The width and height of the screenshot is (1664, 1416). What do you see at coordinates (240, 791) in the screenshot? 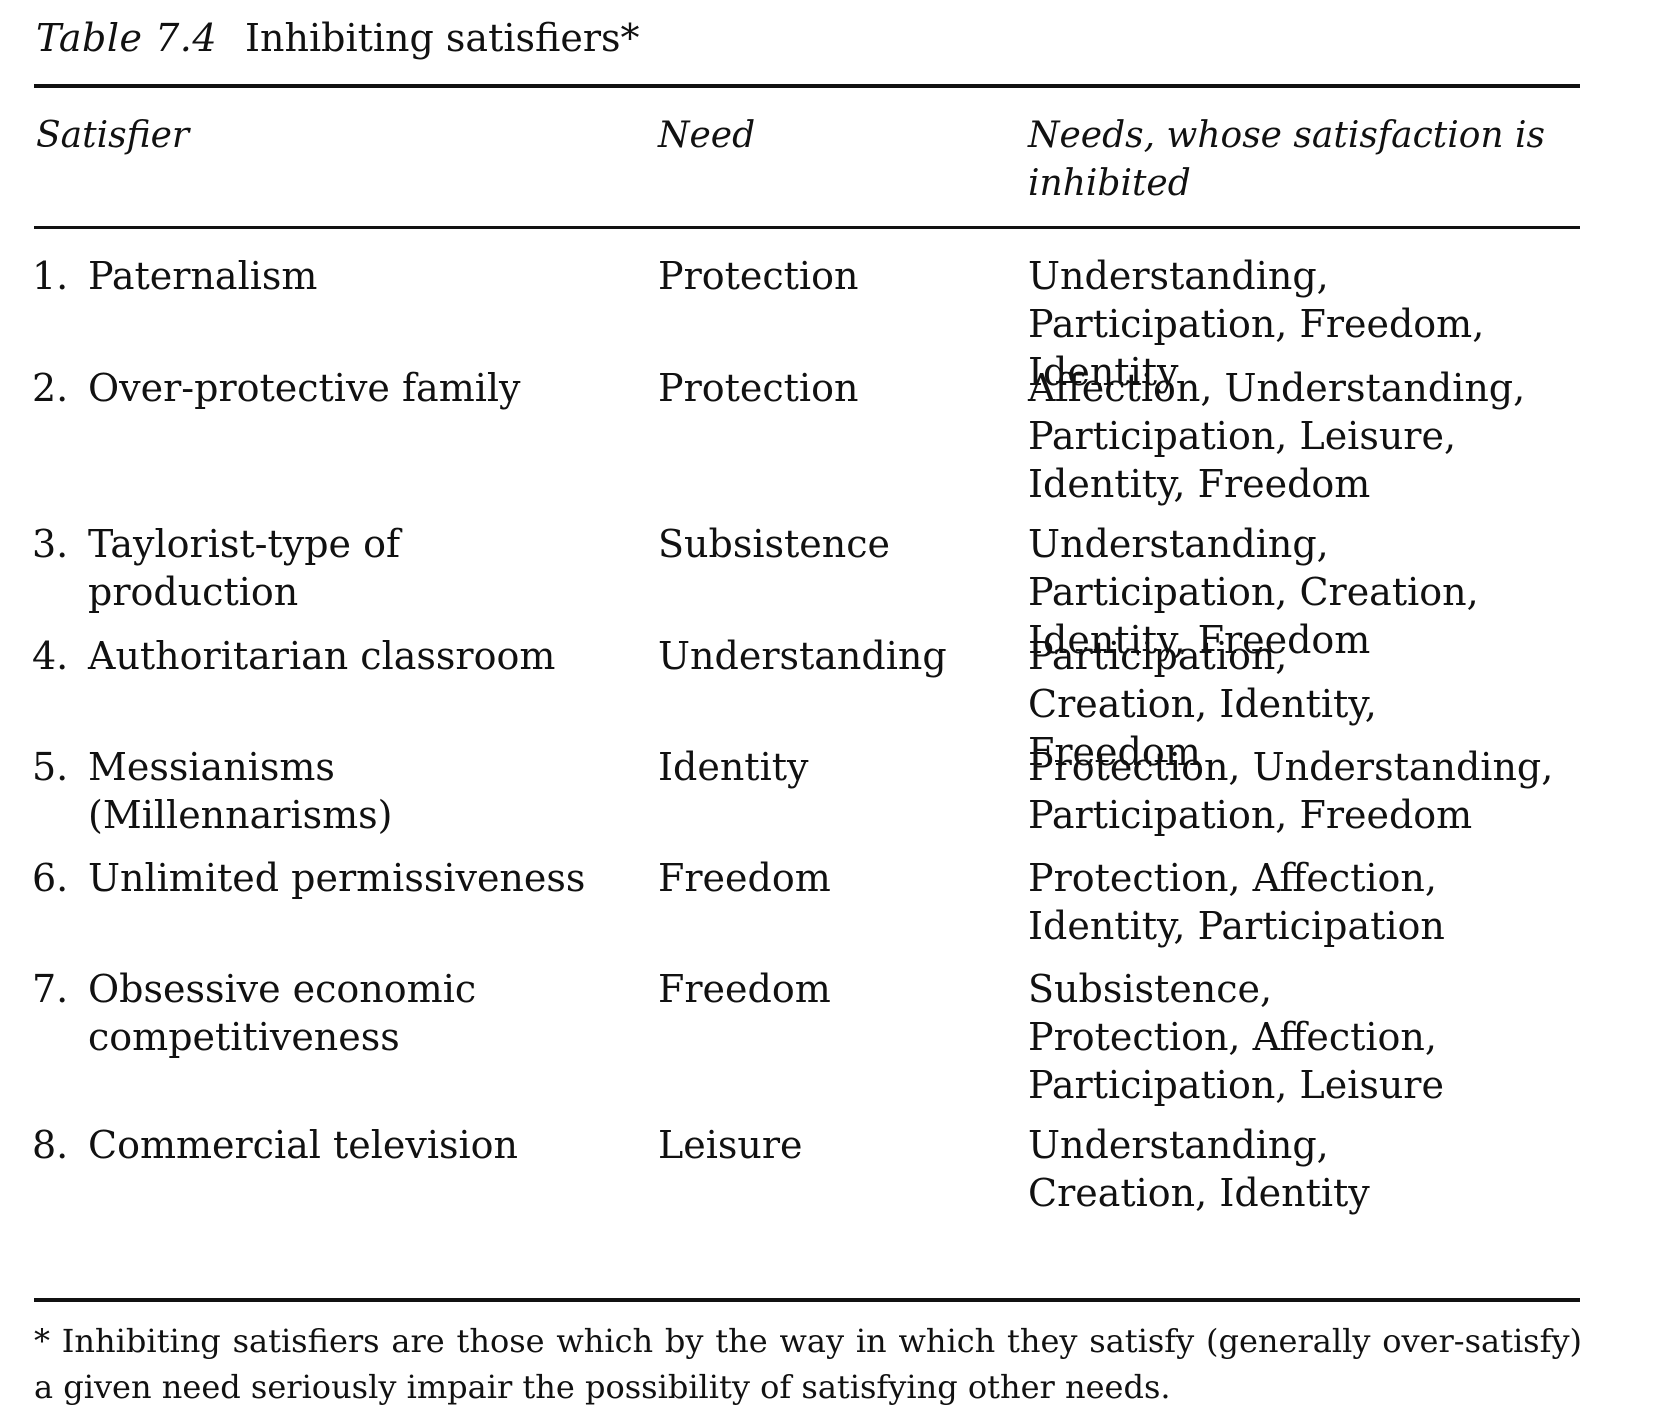
I see `satisfier-cell: Messianisms (Millennarisms)` at bounding box center [240, 791].